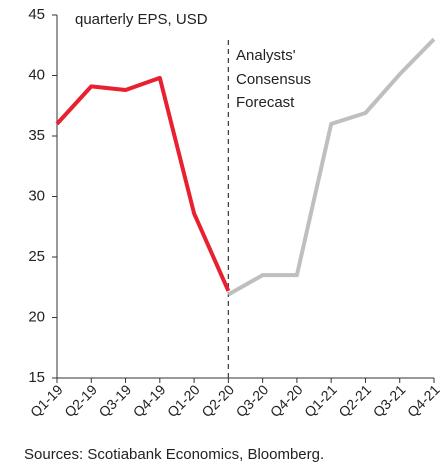 Image resolution: width=447 pixels, height=466 pixels. I want to click on x-tick-label: Q2-19, so click(80, 400).